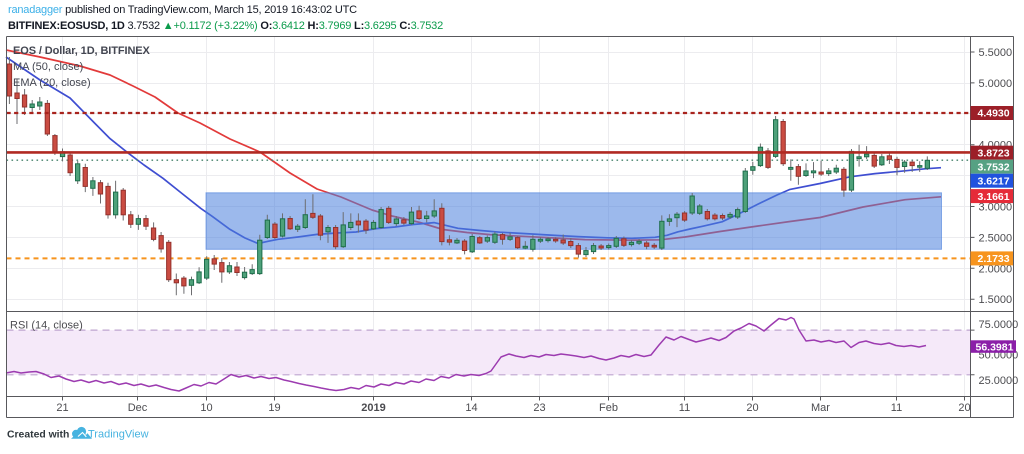 The height and width of the screenshot is (454, 1024). What do you see at coordinates (994, 259) in the screenshot?
I see `svg-text: 2.1733` at bounding box center [994, 259].